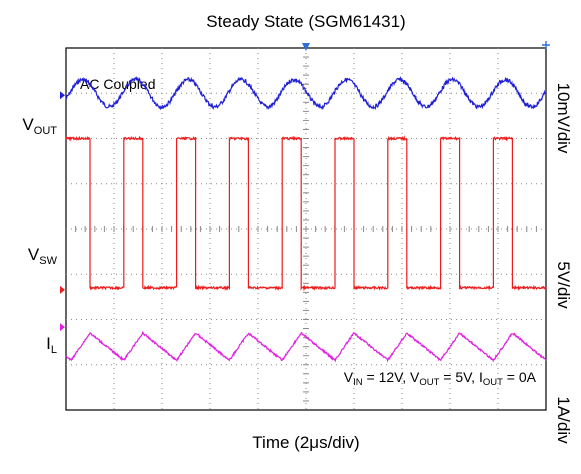  I want to click on il-label: IL, so click(51, 345).